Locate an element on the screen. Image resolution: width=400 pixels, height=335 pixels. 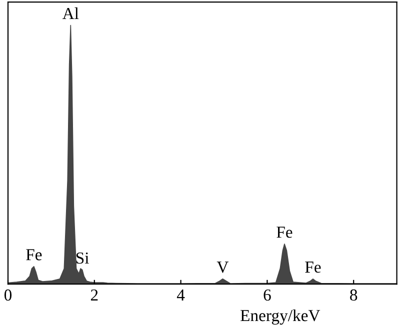
x-axis-title: Energy/keV is located at coordinates (280, 317).